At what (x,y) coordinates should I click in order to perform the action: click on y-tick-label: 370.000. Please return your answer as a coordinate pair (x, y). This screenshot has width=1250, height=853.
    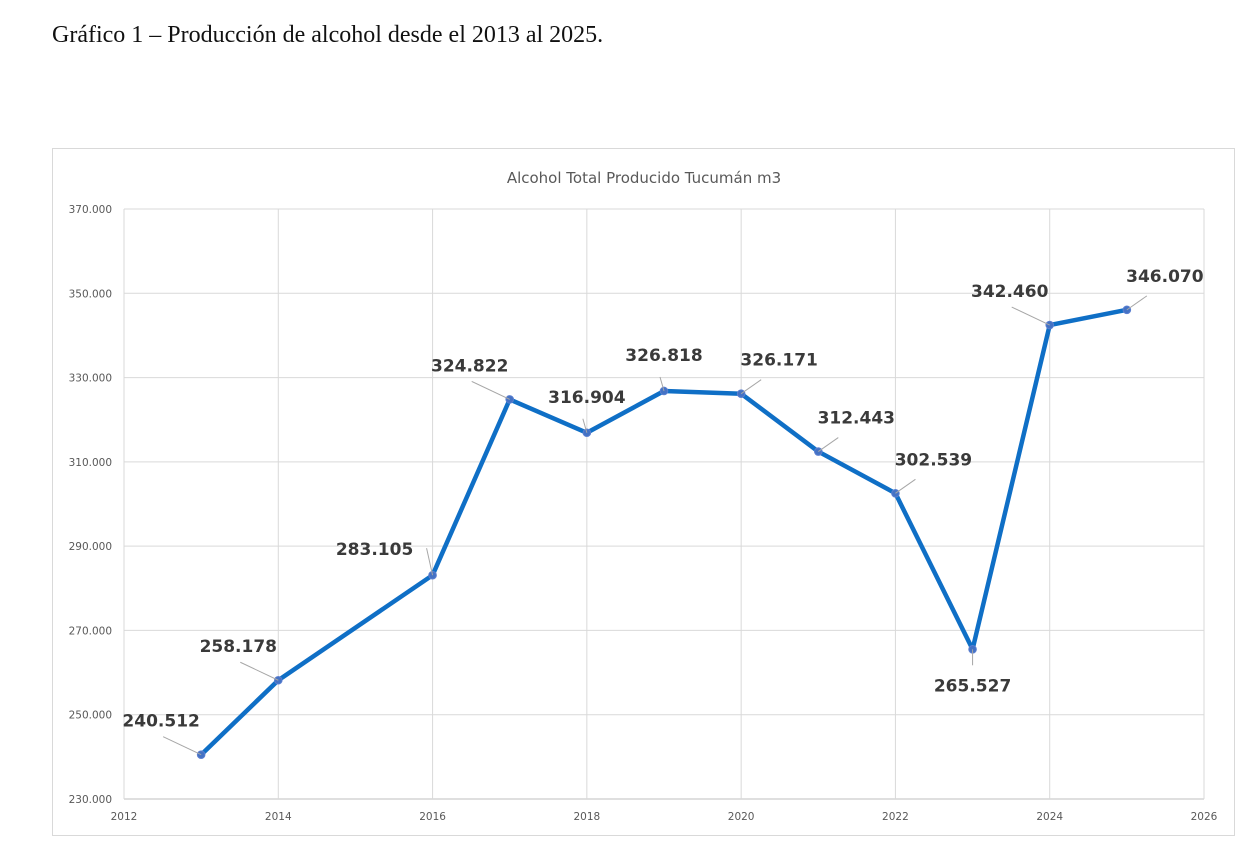
    Looking at the image, I should click on (90, 210).